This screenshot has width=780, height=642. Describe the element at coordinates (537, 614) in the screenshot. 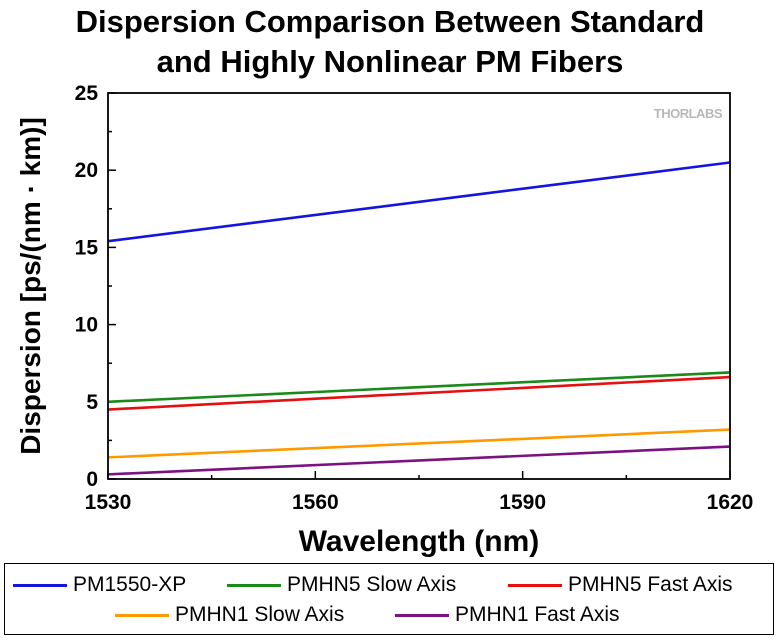

I see `legend-label-pmhn1-fast: PMHN1 Fast Axis` at that location.